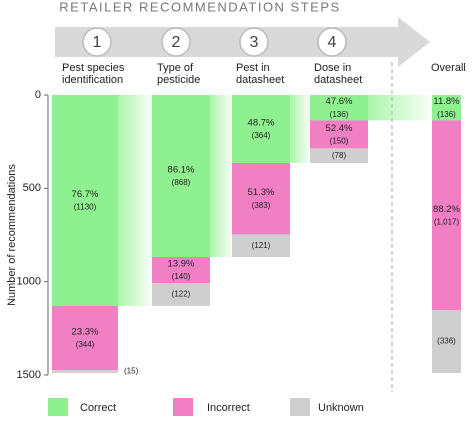  I want to click on step-number: 1, so click(97, 42).